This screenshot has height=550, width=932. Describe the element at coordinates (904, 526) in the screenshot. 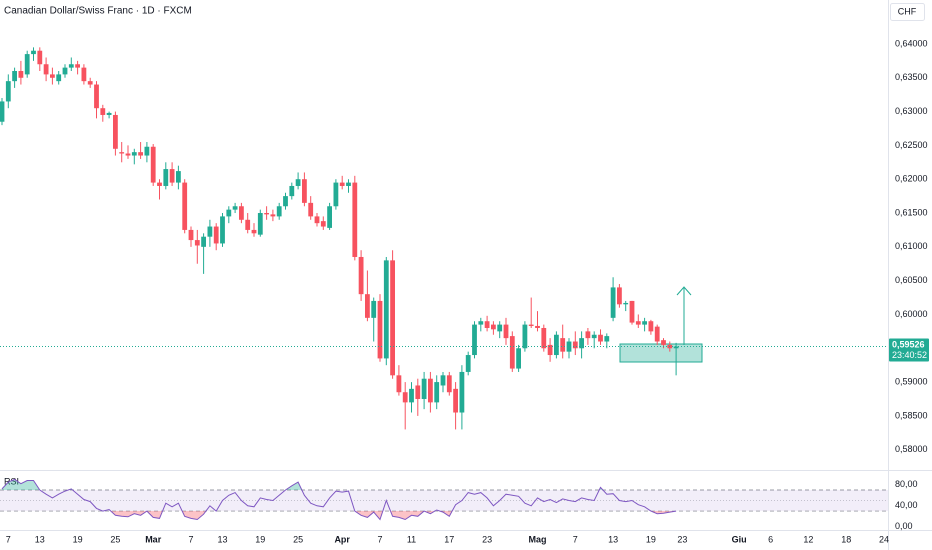

I see `rsi-tick-label: 0,00` at that location.